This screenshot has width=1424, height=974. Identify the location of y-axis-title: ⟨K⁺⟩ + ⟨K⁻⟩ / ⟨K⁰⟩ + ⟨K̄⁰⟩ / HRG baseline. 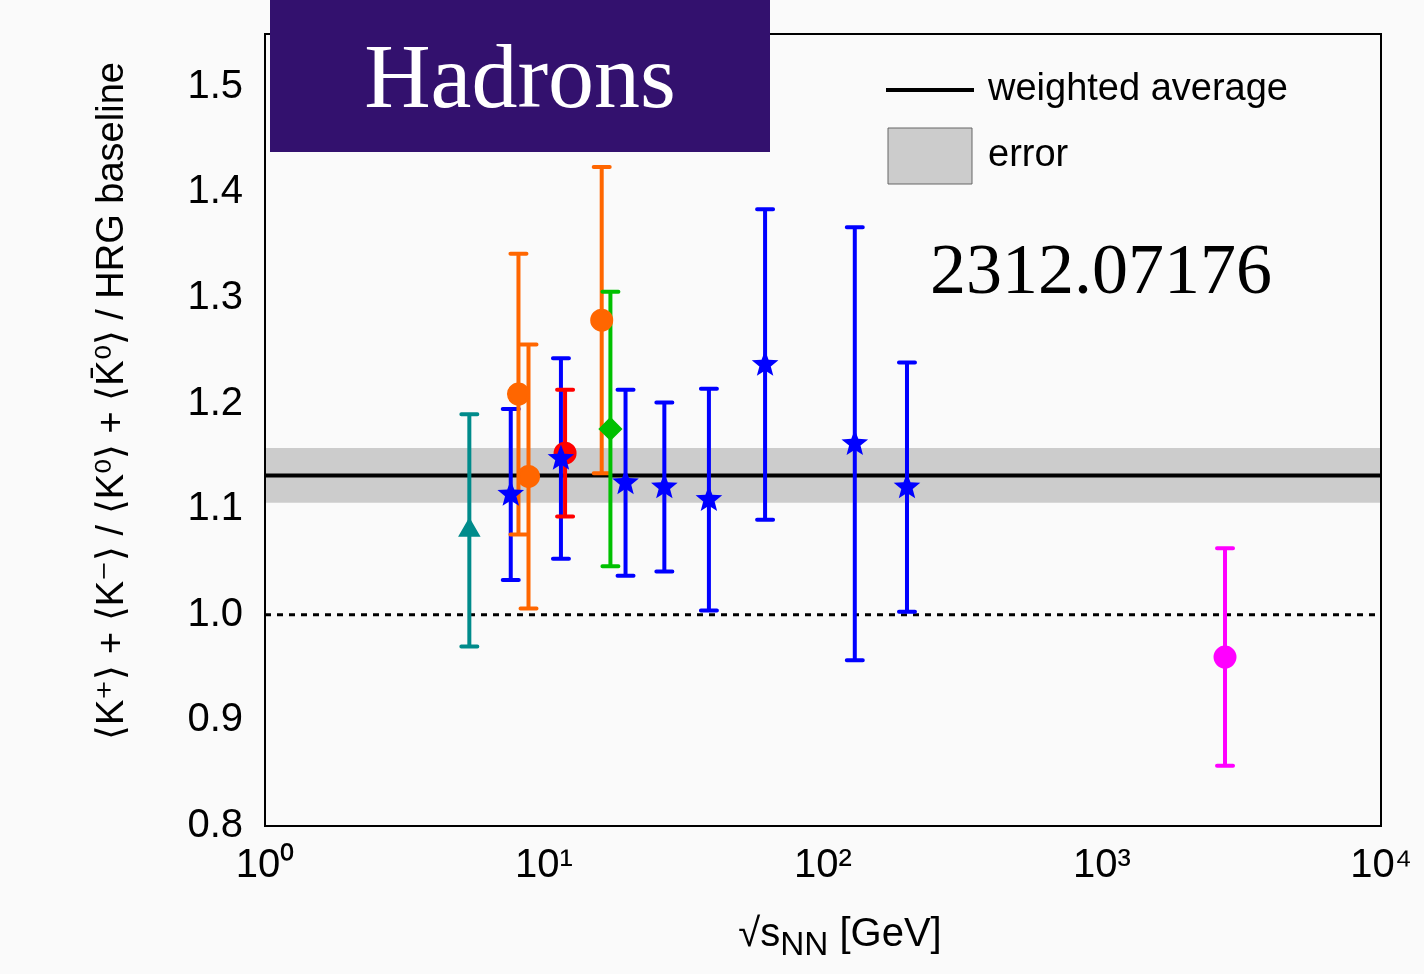
(110, 401).